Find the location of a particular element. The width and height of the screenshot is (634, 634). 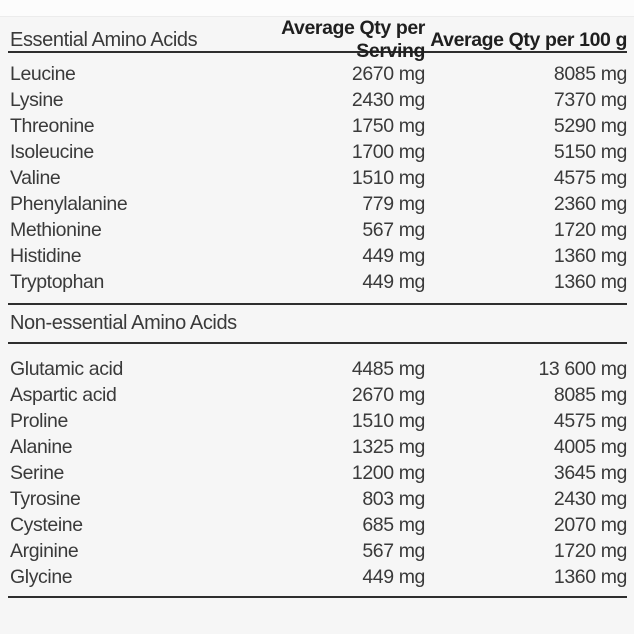

table-row: Alanine 1325 mg 4005 mg is located at coordinates (317, 447).